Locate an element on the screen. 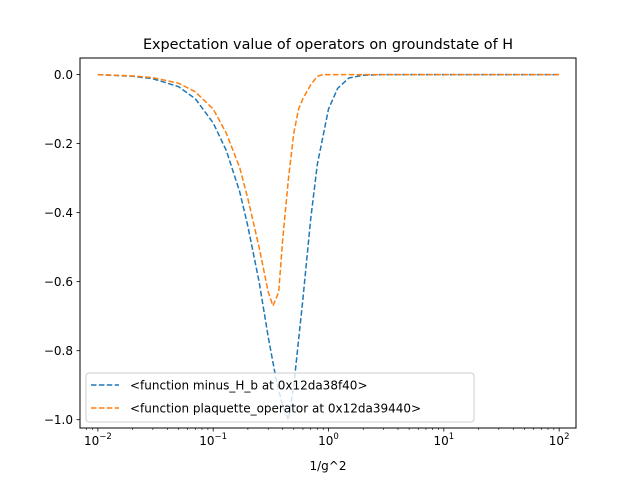  x-tick-label: 10² is located at coordinates (559, 440).